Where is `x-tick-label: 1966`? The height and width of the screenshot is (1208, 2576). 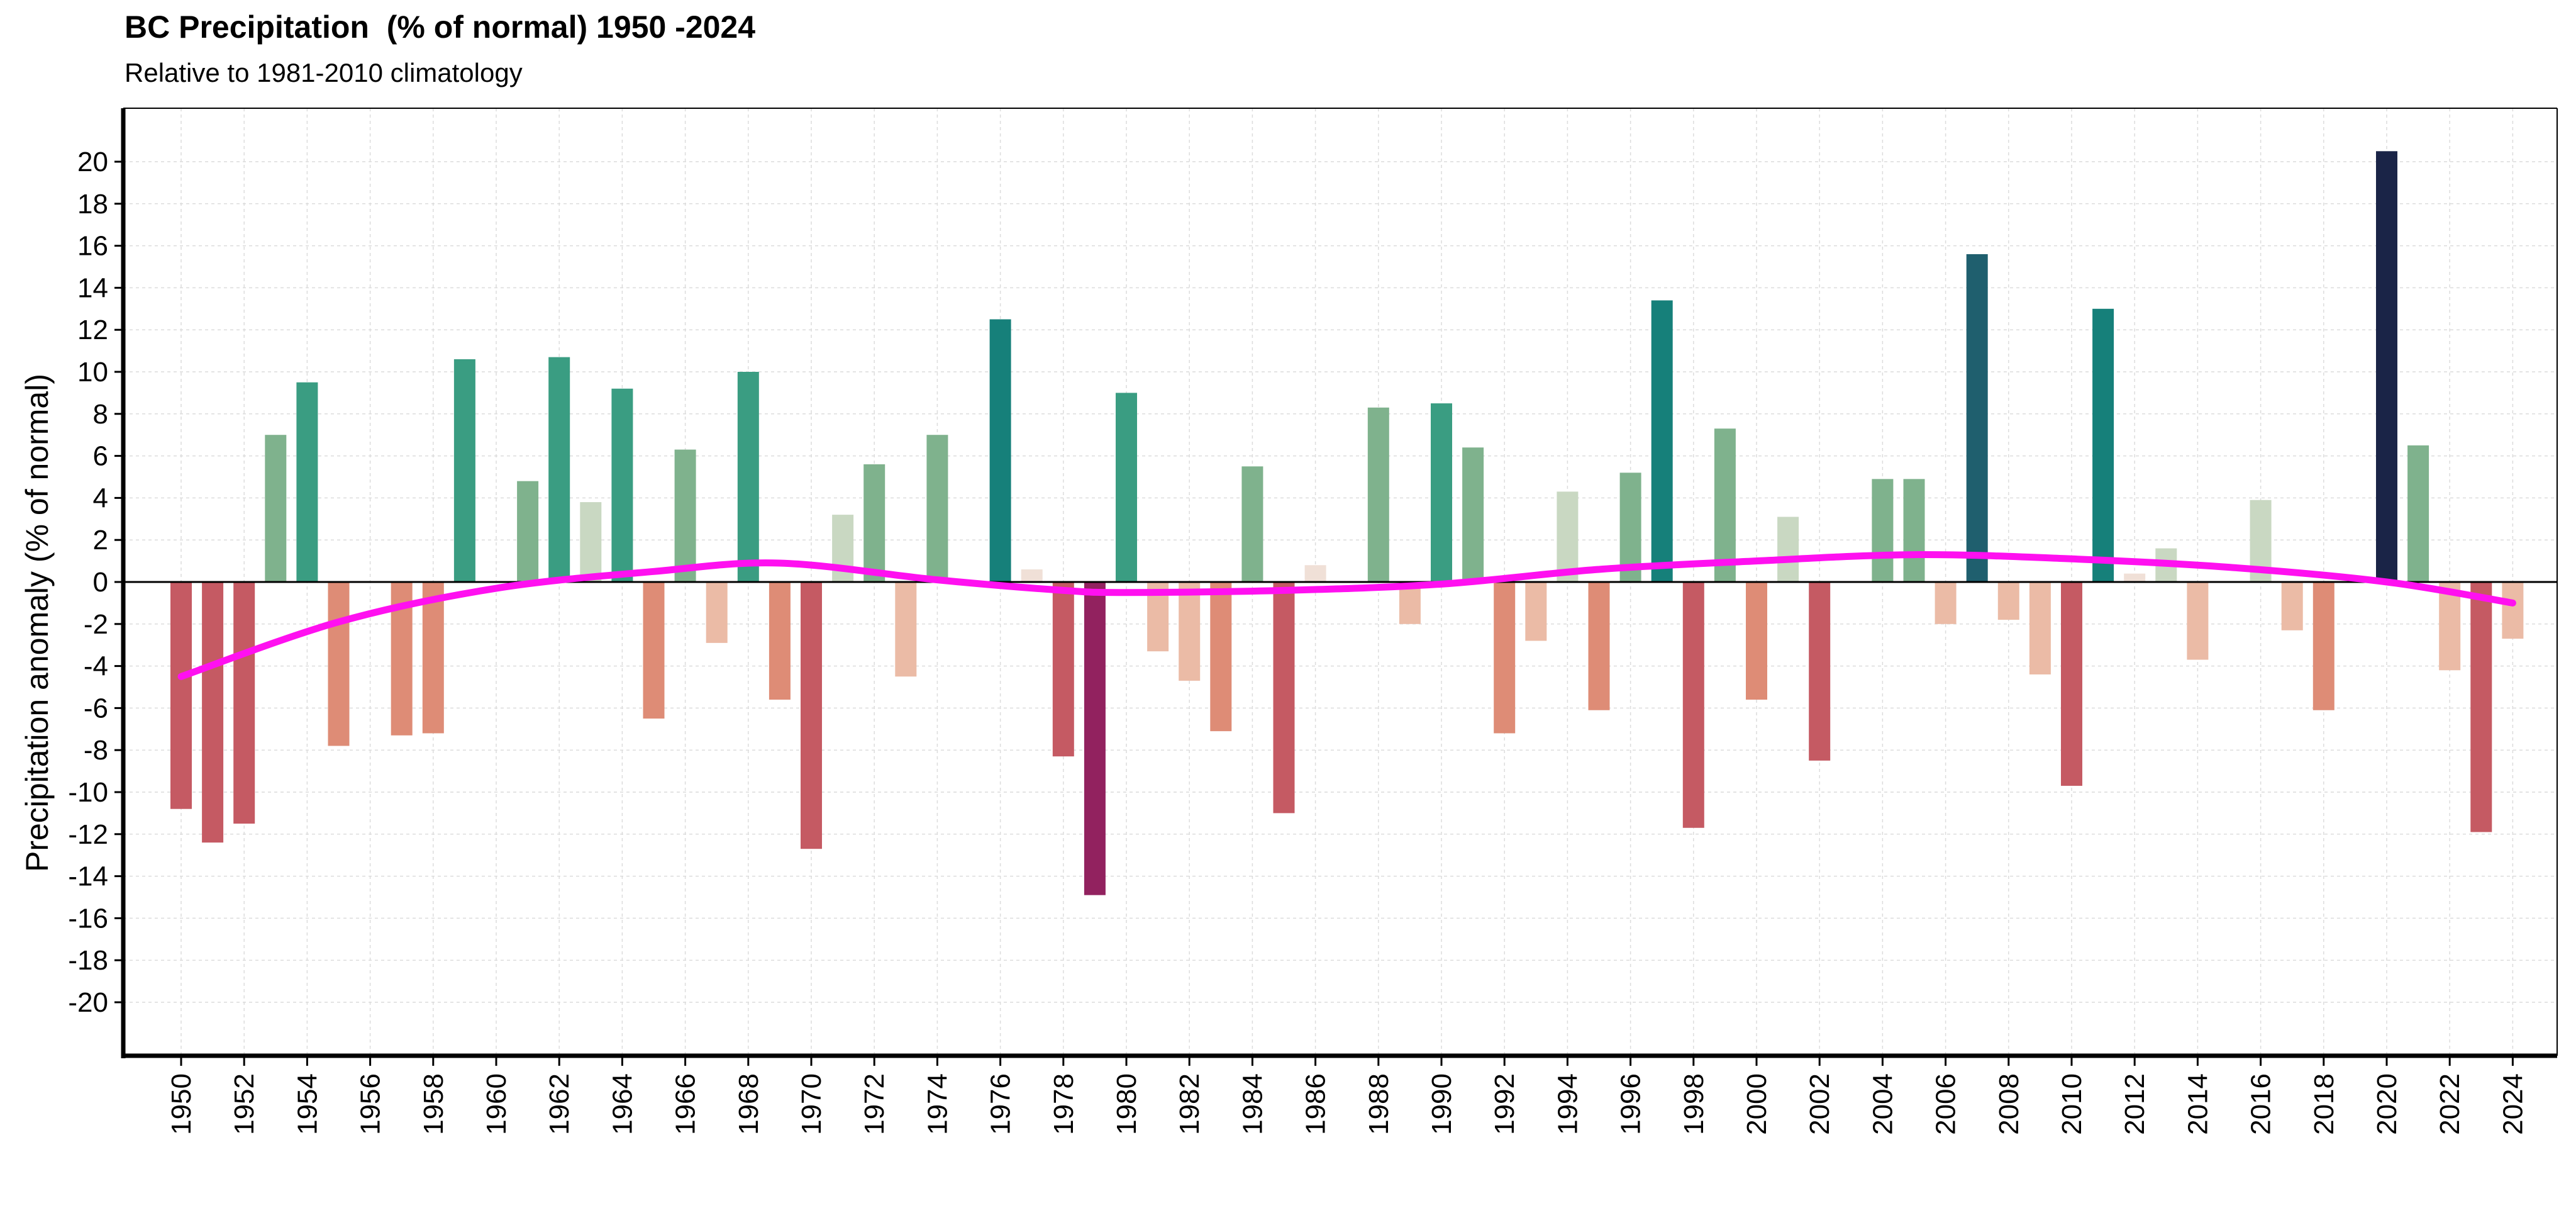
x-tick-label: 1966 is located at coordinates (685, 1104).